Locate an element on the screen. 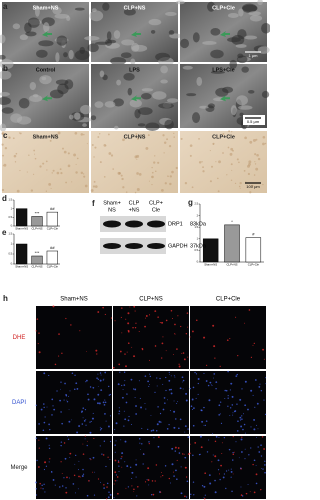 The image size is (320, 500). scale-bg is located at coordinates (254, 120).